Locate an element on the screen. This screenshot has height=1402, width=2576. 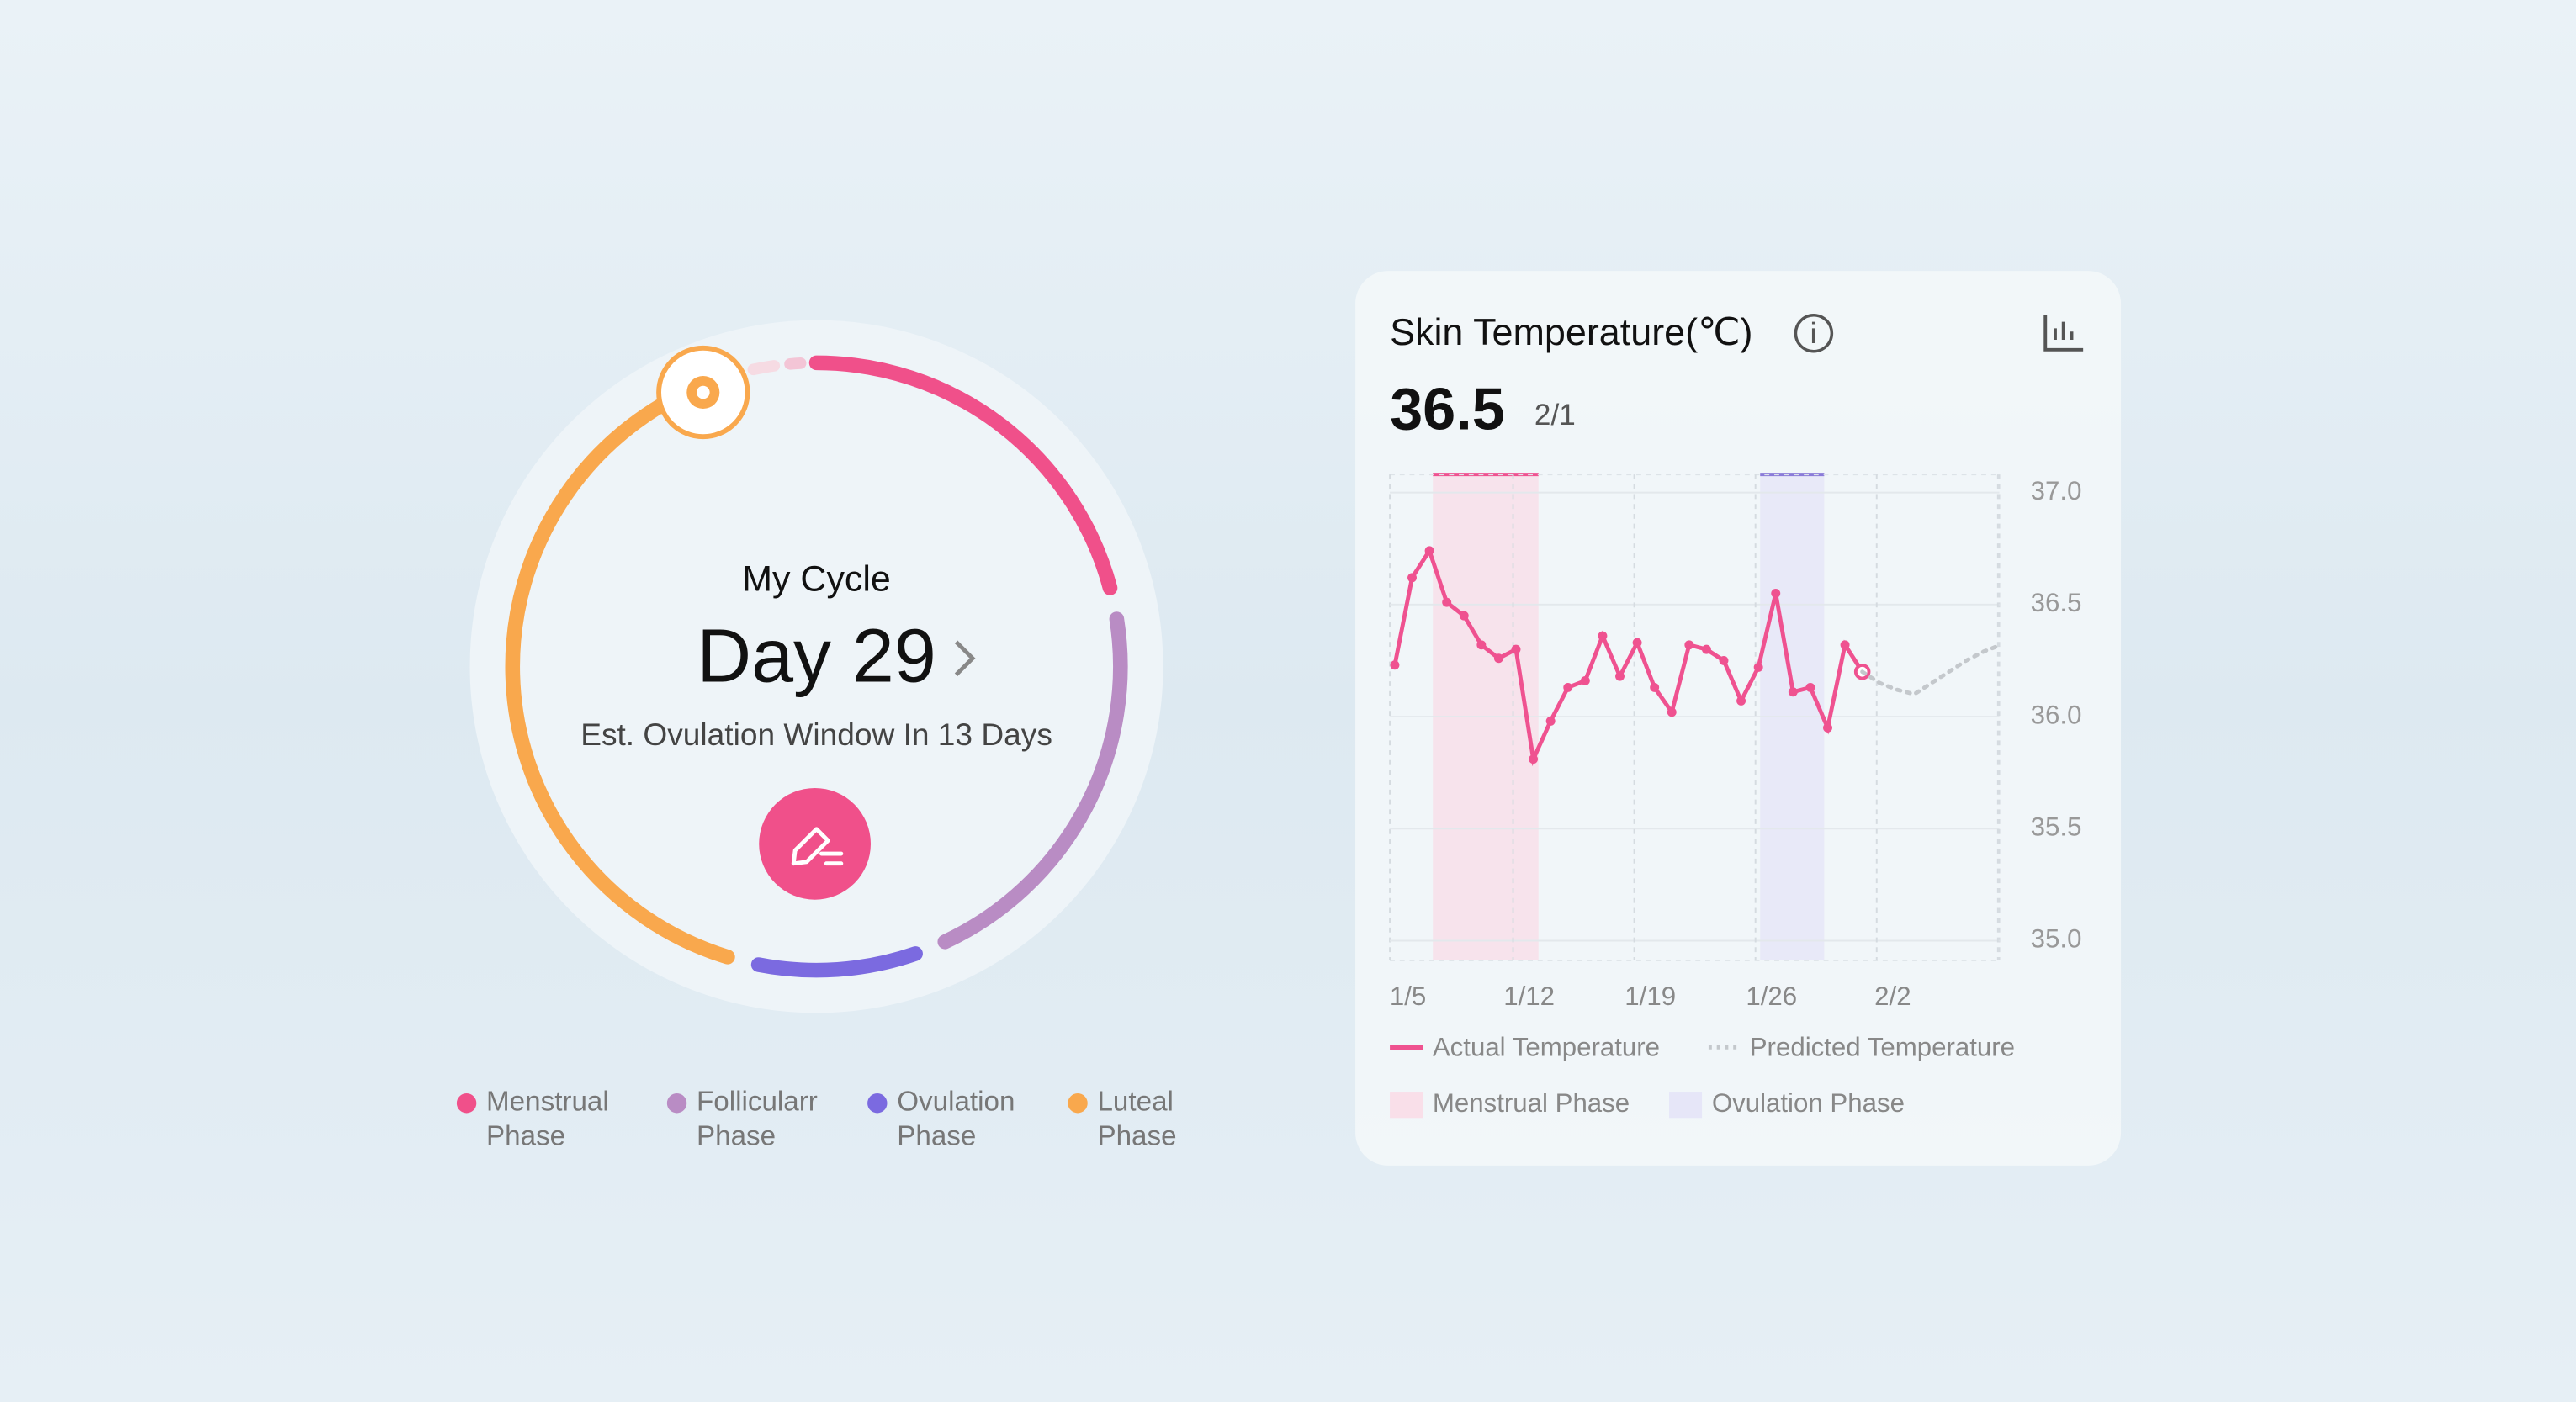
chart-title: Skin Temperature(℃) is located at coordinates (1571, 331).